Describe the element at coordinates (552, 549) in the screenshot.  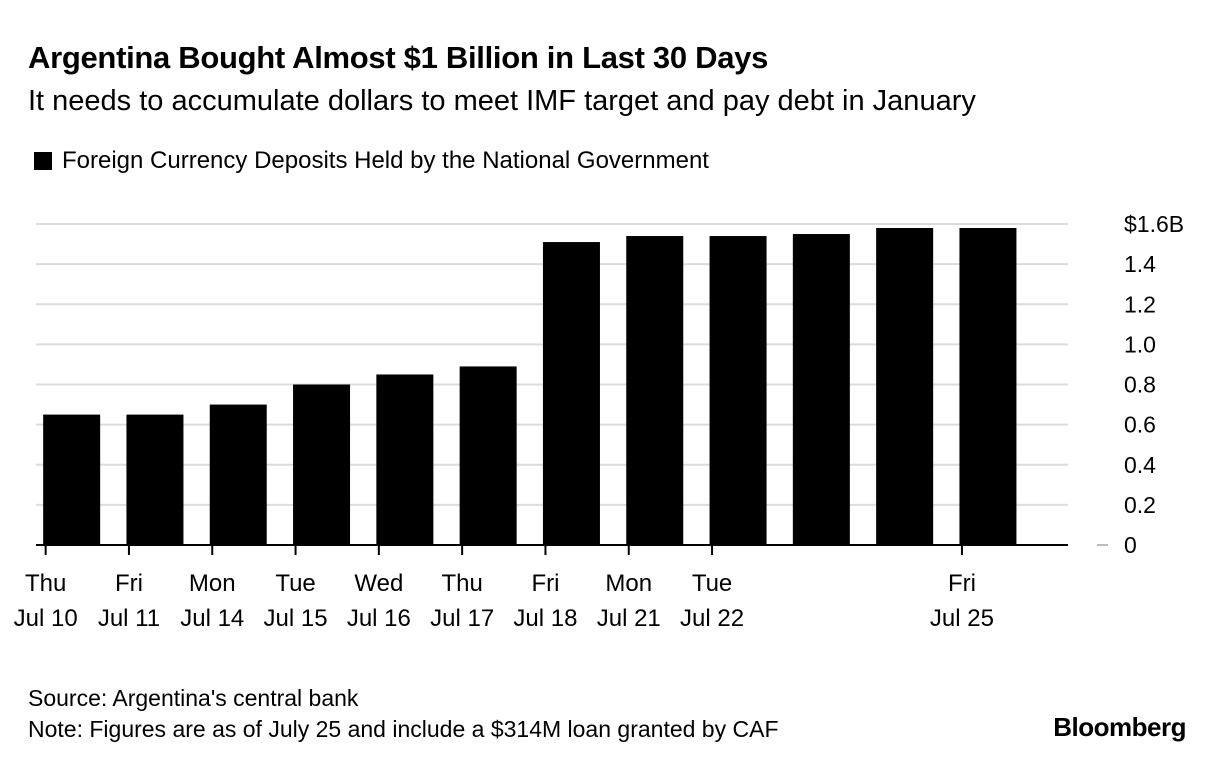
I see `x-axis` at that location.